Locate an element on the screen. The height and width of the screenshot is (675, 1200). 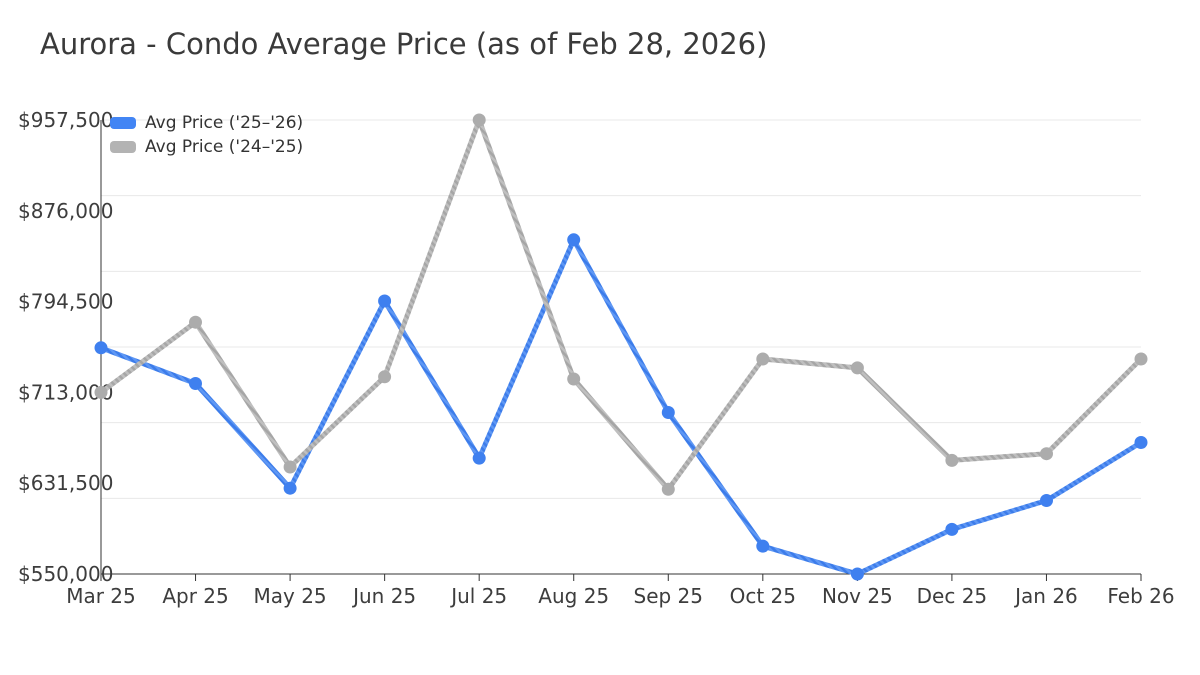
x-axis-tick-label: Oct 25 is located at coordinates (763, 596).